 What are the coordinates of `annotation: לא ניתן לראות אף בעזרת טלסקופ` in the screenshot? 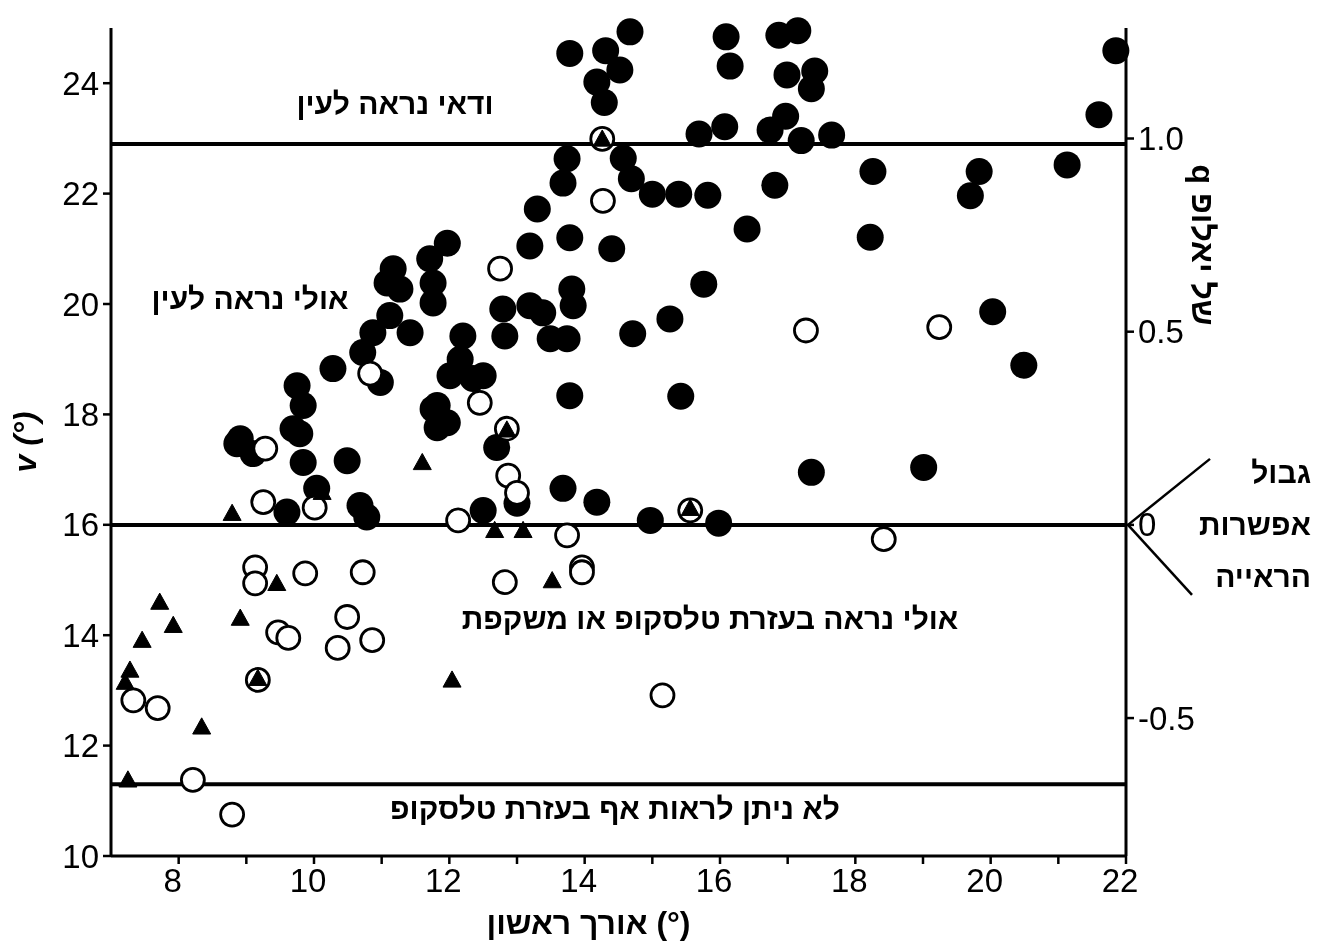 It's located at (615, 808).